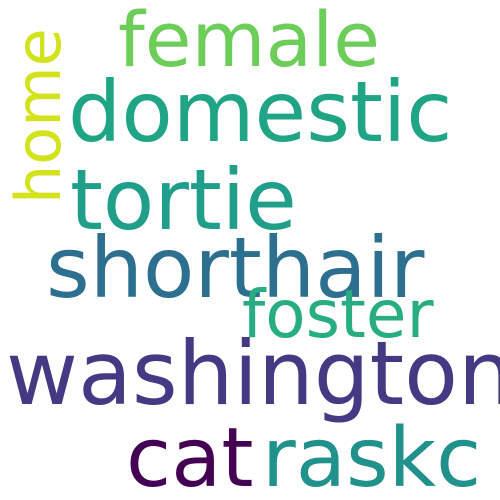 Image resolution: width=500 pixels, height=500 pixels. Describe the element at coordinates (338, 314) in the screenshot. I see `word-foster: foster` at that location.